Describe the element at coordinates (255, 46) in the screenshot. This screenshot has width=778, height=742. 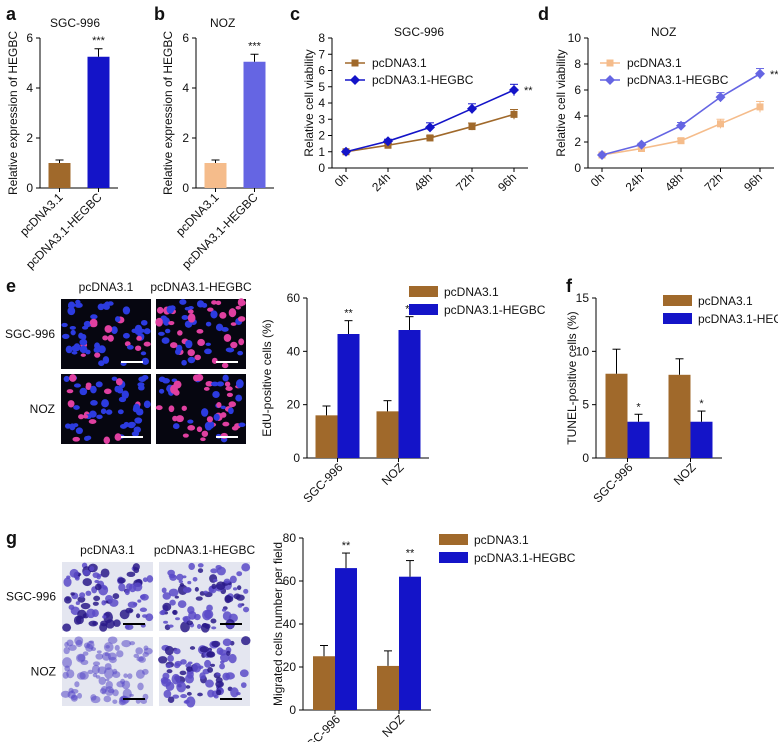
I see `b-significance: ***` at that location.